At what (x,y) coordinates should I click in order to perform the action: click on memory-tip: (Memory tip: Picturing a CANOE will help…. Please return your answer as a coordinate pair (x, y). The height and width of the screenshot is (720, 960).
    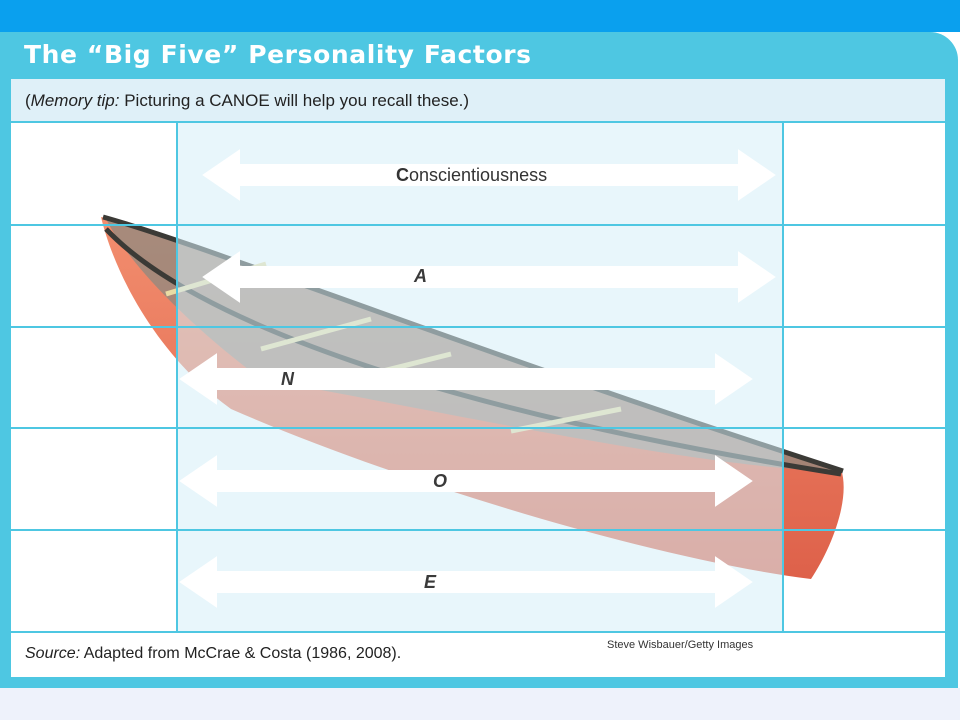
    Looking at the image, I should click on (247, 101).